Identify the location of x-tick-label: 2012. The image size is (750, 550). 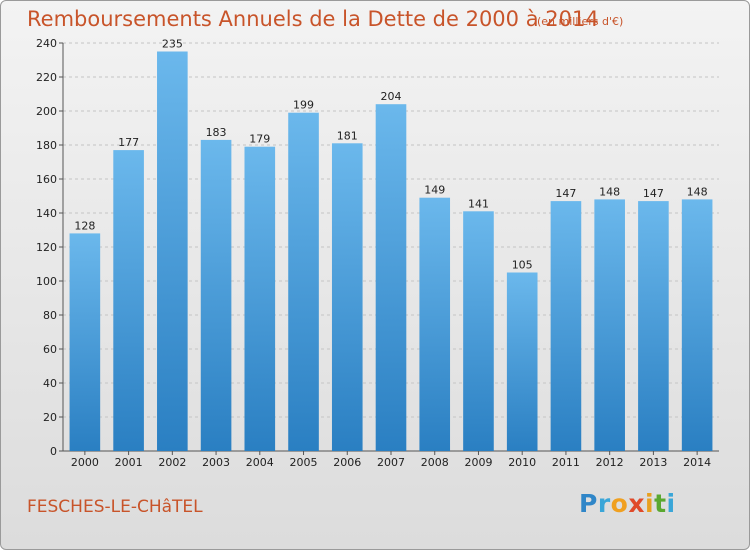
(610, 462).